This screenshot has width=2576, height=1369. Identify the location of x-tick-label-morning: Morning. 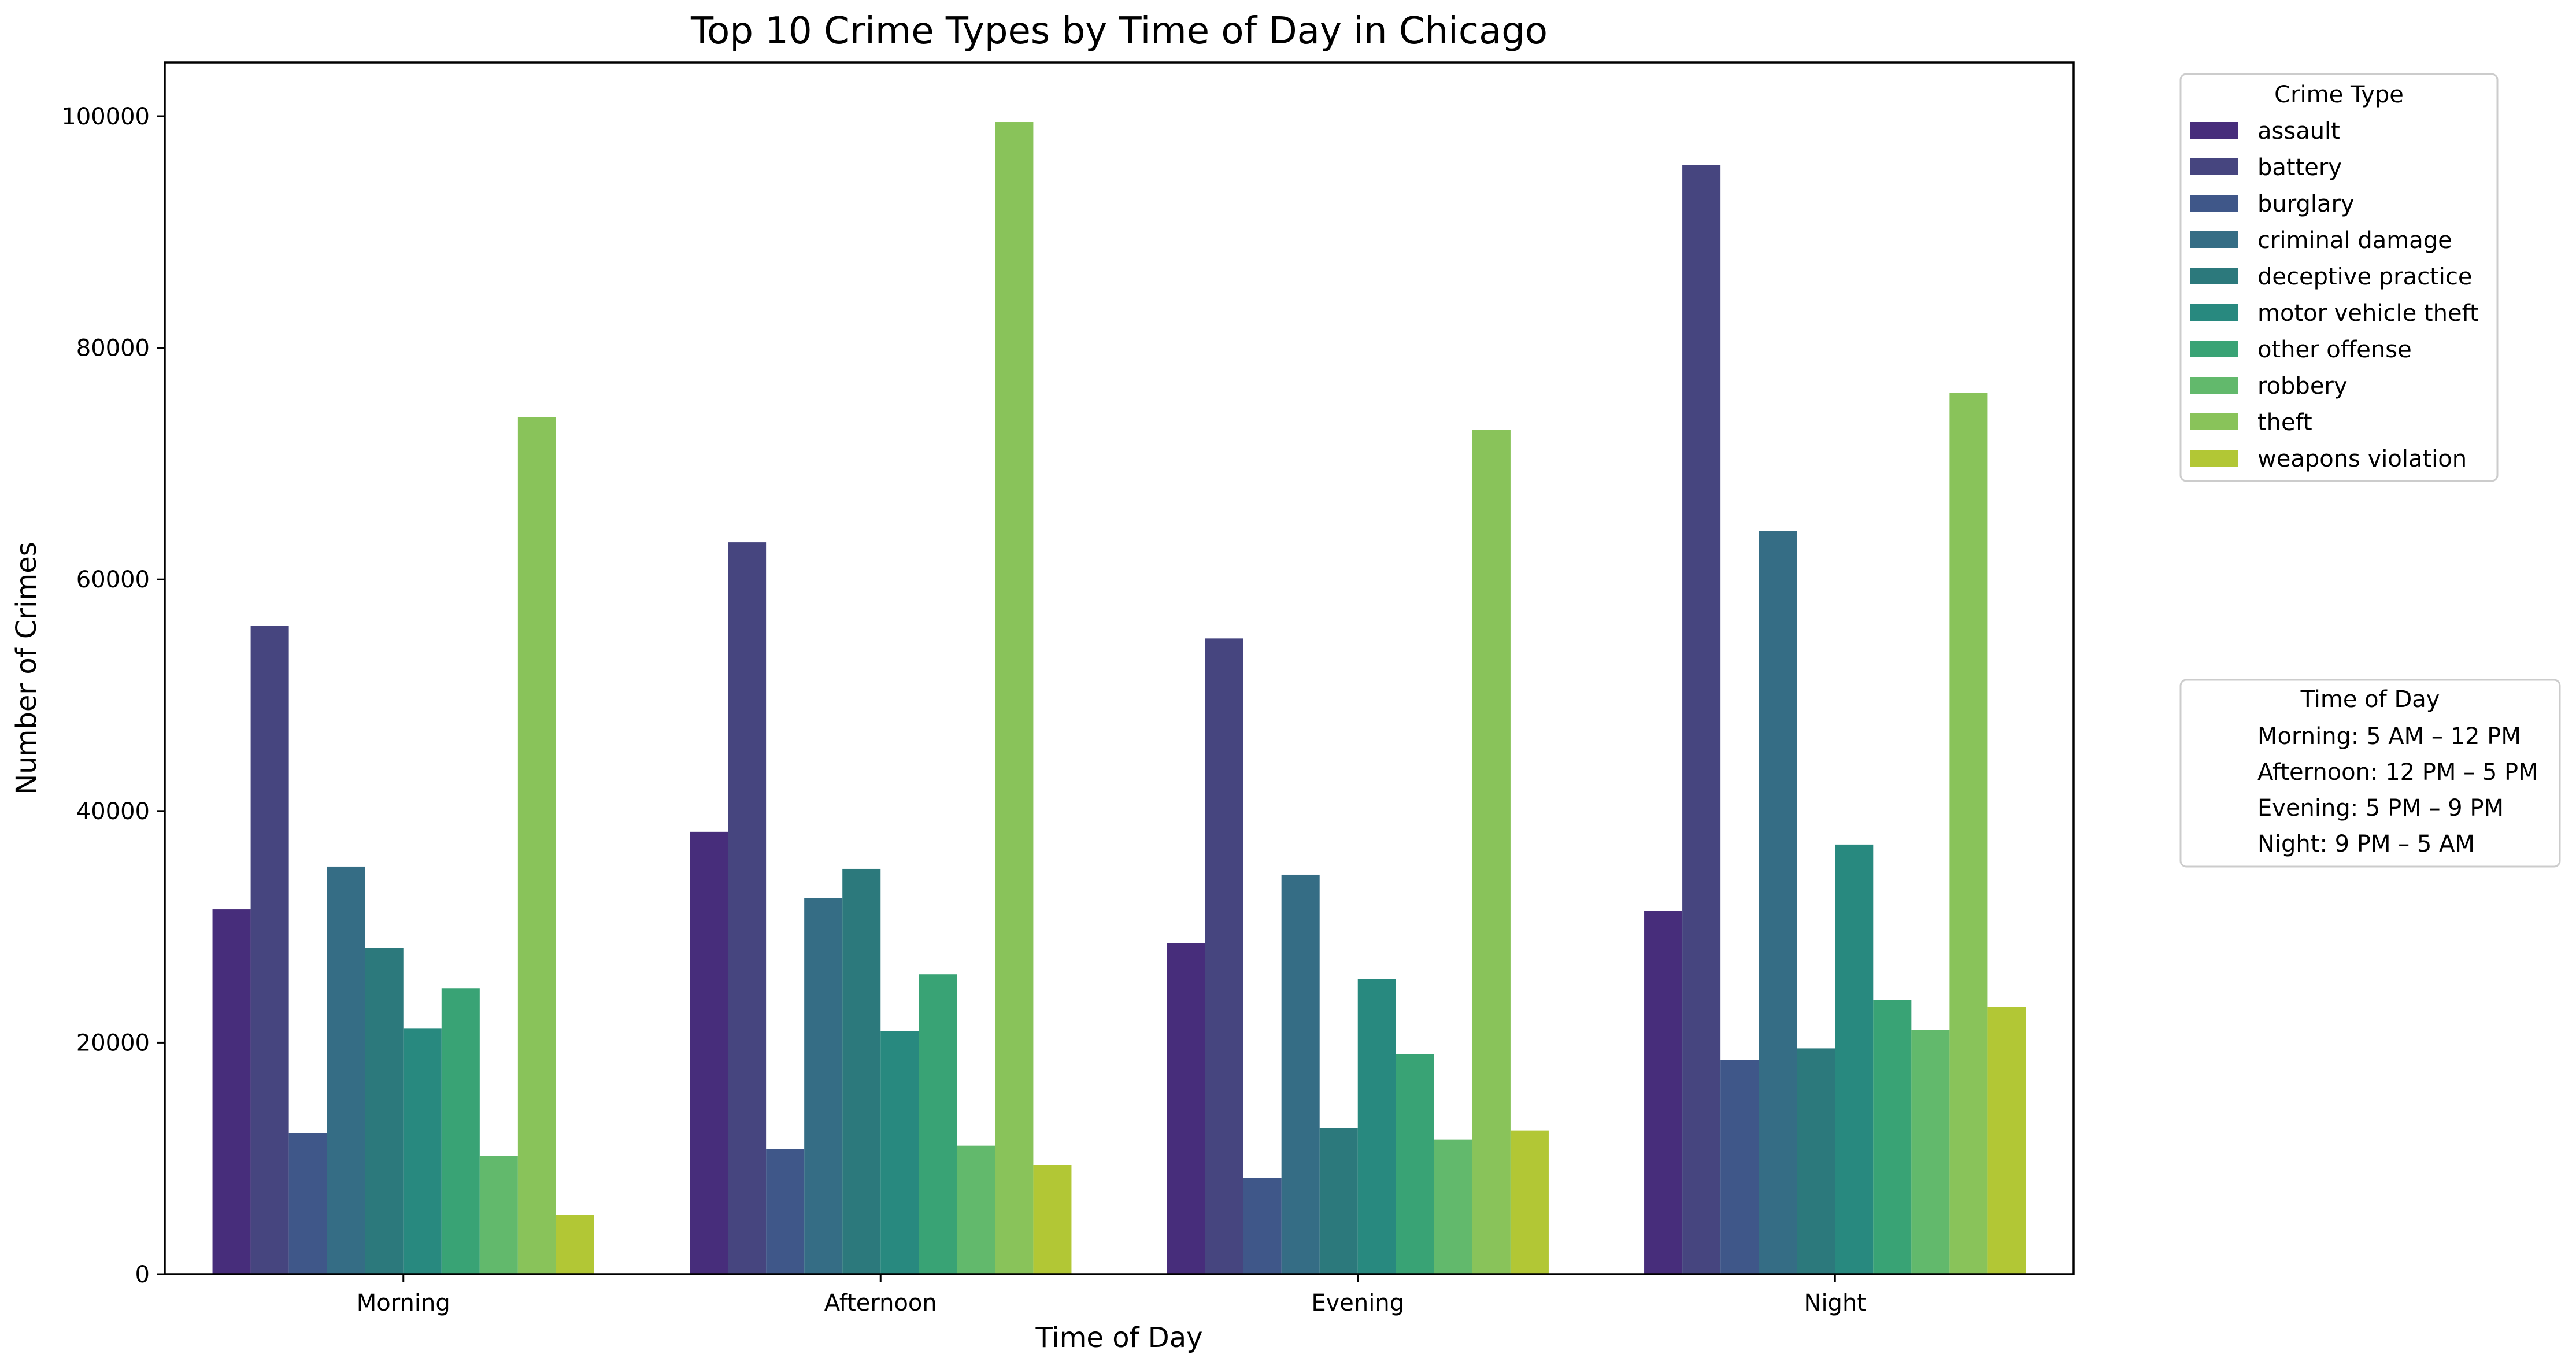
(404, 1303).